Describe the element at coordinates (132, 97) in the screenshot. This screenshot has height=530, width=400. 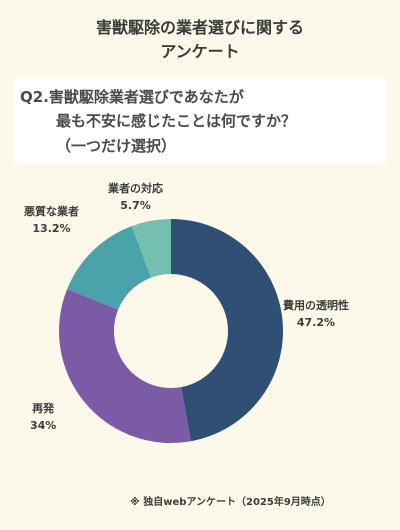
I see `question-line-1: Q2.害獣駆除業者選びであなたが` at that location.